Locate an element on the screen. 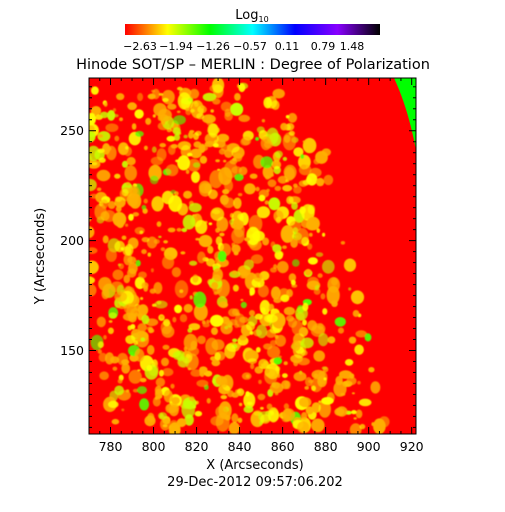 This screenshot has height=512, width=505. x-tick-label: 920 is located at coordinates (412, 446).